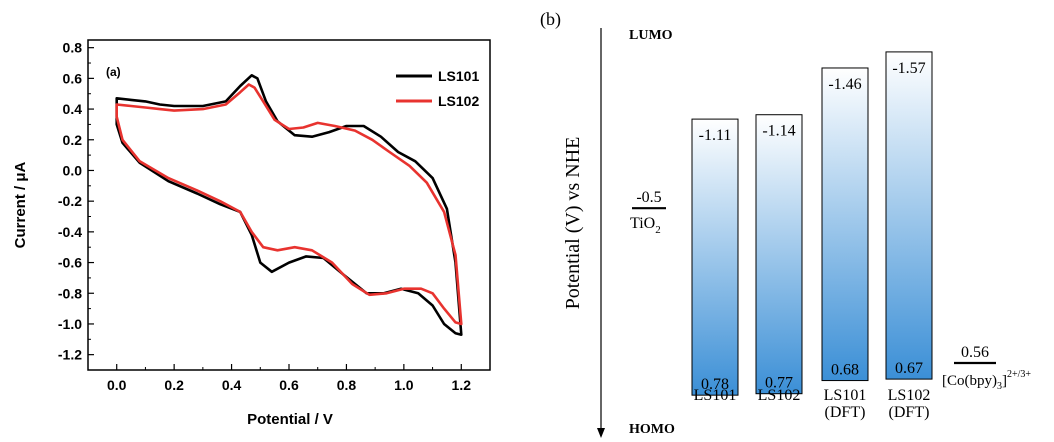 The height and width of the screenshot is (442, 1054). Describe the element at coordinates (73, 109) in the screenshot. I see `y-tick-label: 0.4` at that location.